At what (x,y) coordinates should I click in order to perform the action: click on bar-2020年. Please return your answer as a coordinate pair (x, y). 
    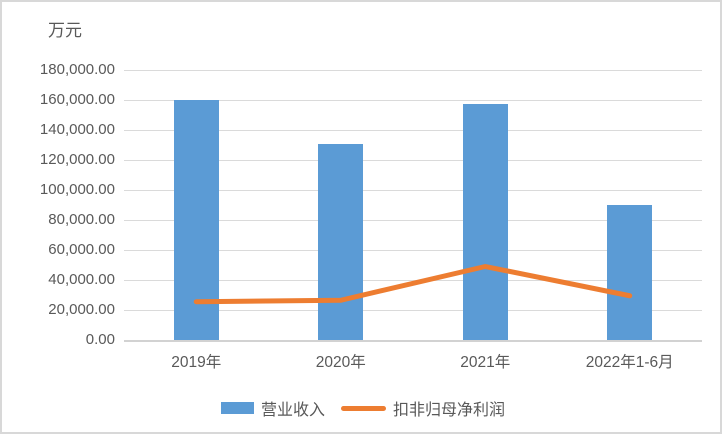
    Looking at the image, I should click on (341, 242).